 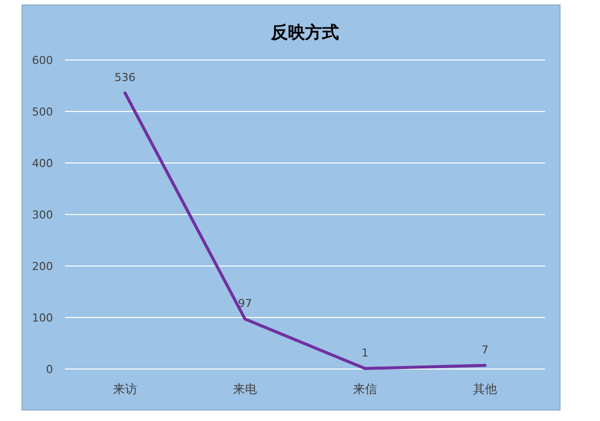 I want to click on data-label: 536, so click(x=125, y=77).